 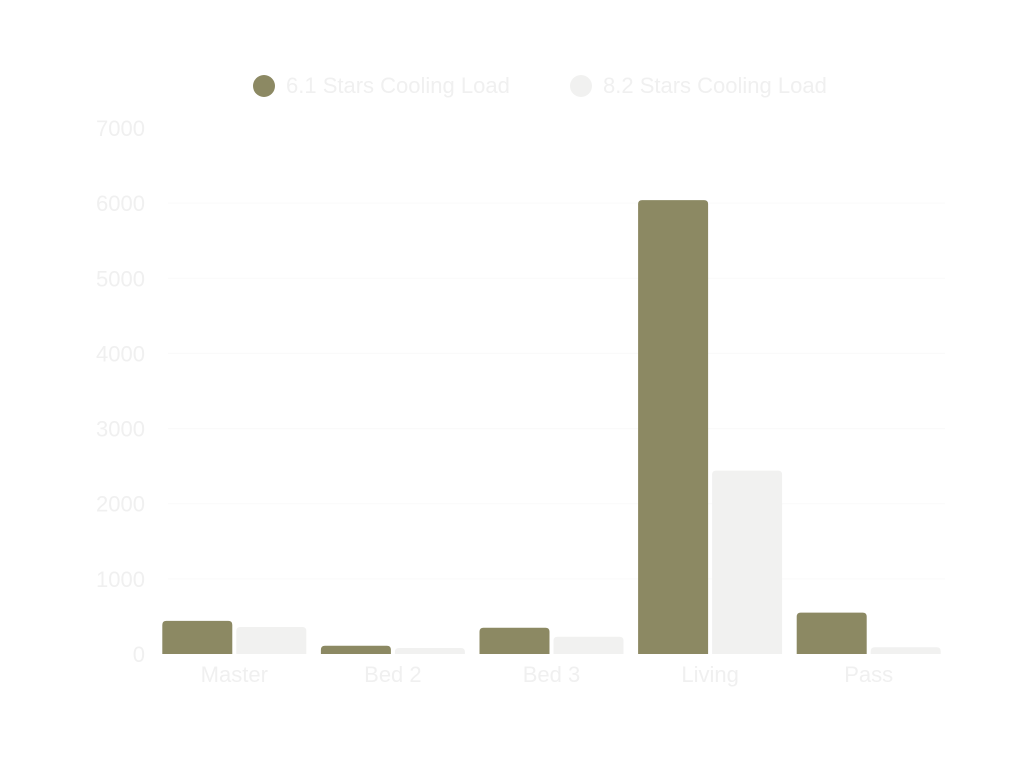 What do you see at coordinates (398, 85) in the screenshot?
I see `legend-label-series-1: 6.1 Stars Cooling Load` at bounding box center [398, 85].